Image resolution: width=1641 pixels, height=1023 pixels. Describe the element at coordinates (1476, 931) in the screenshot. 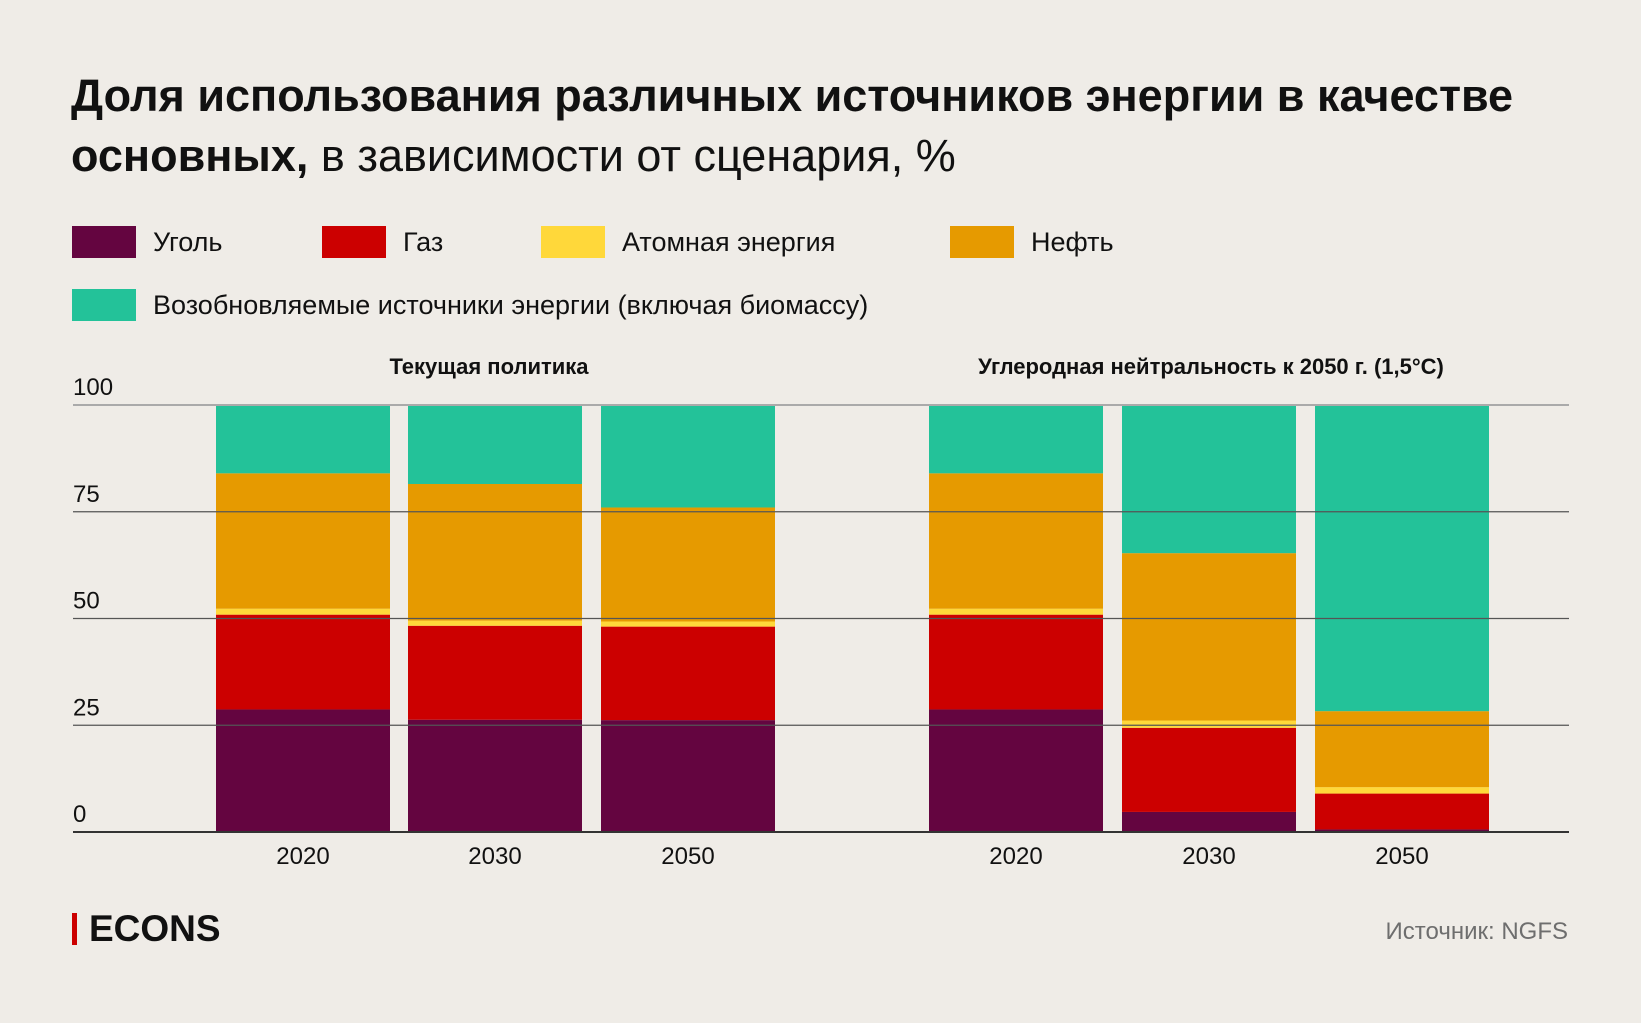

I see `source-note: Источник: NGFS` at that location.